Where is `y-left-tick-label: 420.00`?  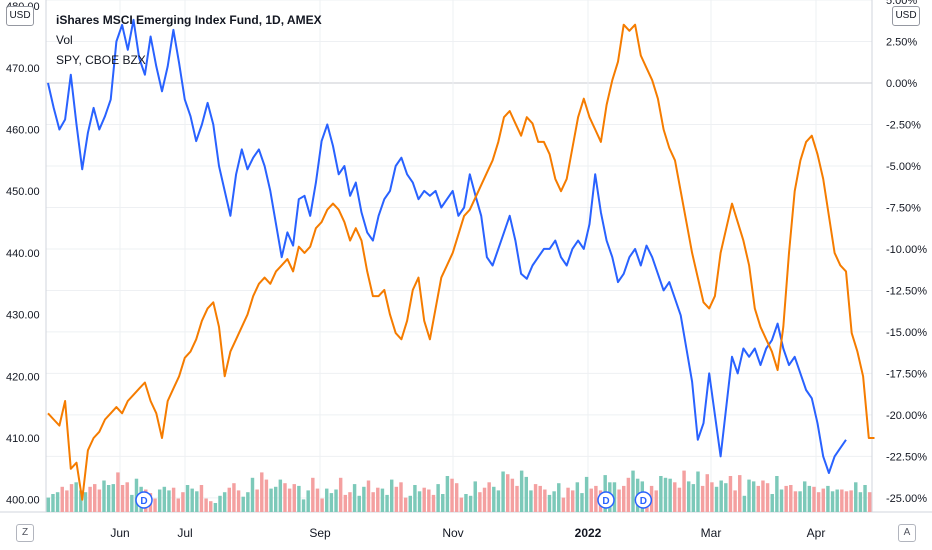 y-left-tick-label: 420.00 is located at coordinates (23, 377).